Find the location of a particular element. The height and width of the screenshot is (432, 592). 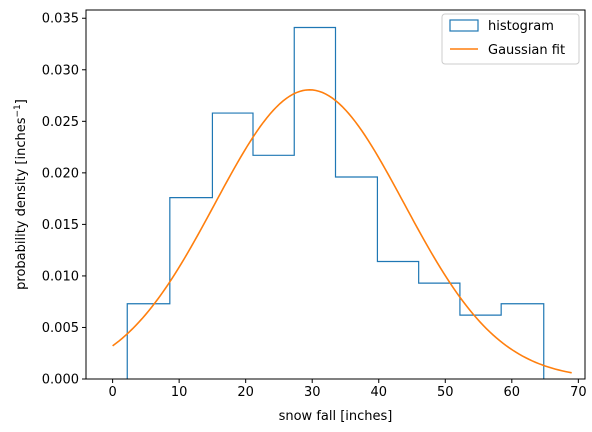

y-tick-label: 0.020 is located at coordinates (60, 173).